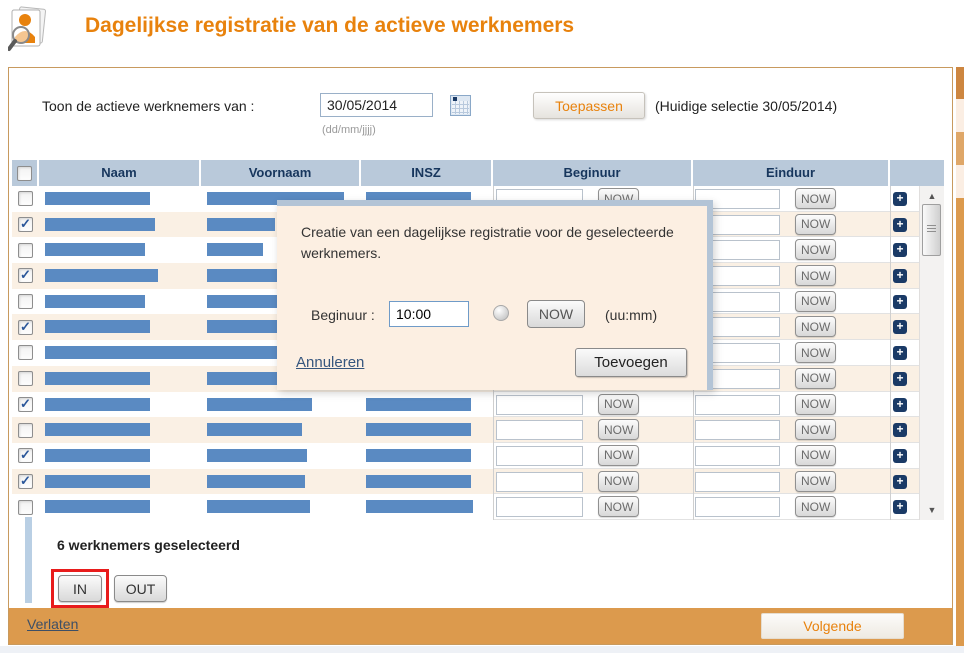  I want to click on in-button: IN, so click(80, 588).